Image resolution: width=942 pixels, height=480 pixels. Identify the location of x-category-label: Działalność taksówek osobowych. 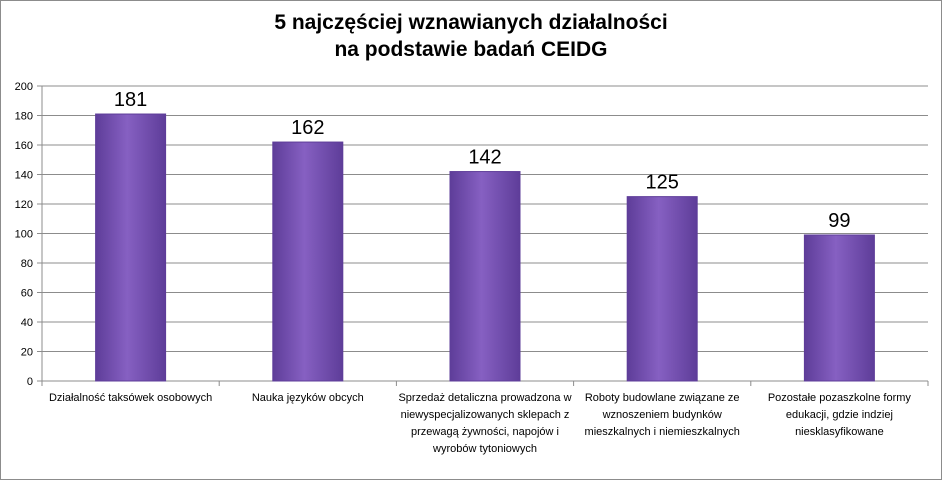
(130, 398).